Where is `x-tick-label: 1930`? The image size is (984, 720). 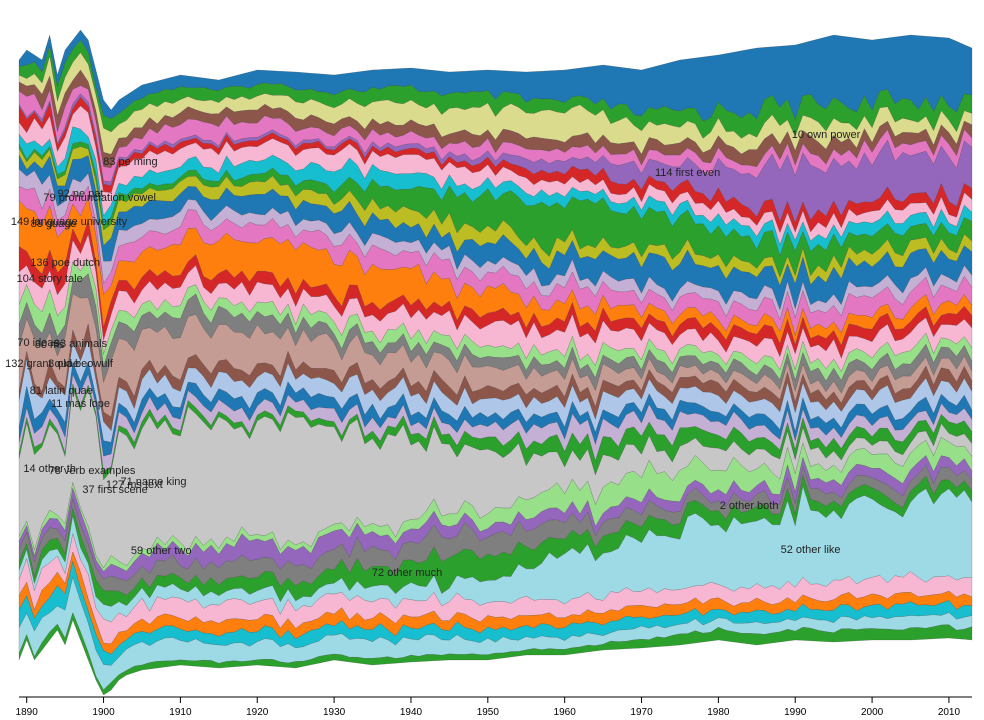 x-tick-label: 1930 is located at coordinates (334, 712).